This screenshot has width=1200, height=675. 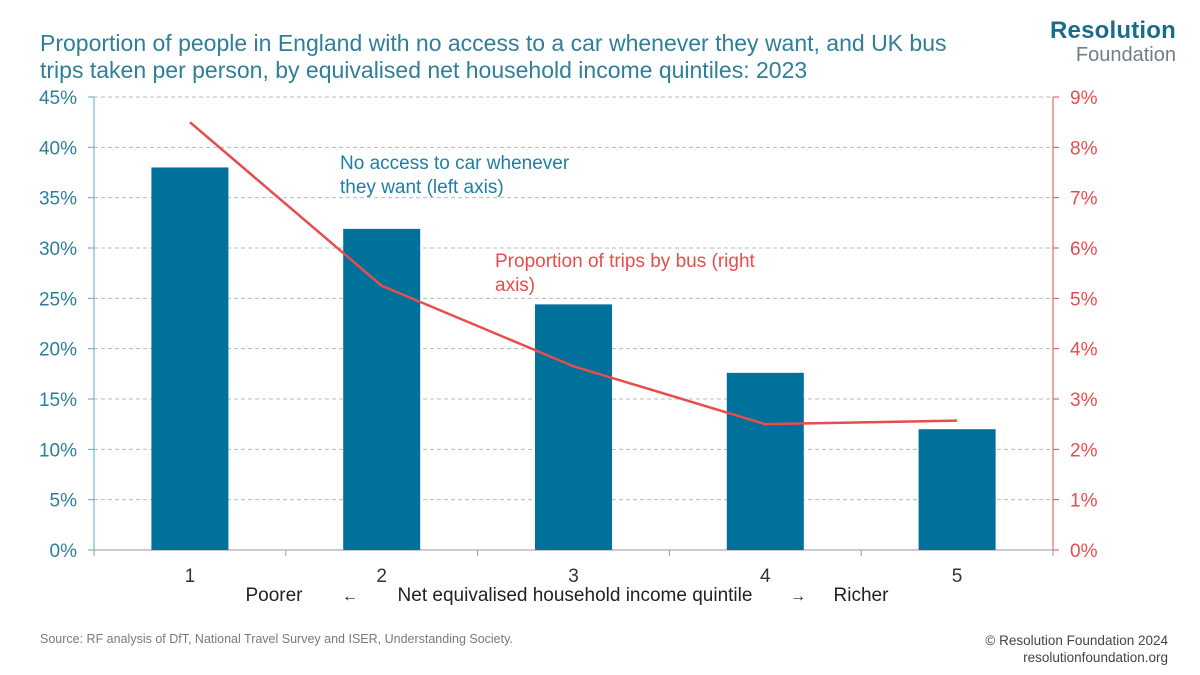 I want to click on left-axis-tick-label: 20%, so click(x=58, y=350).